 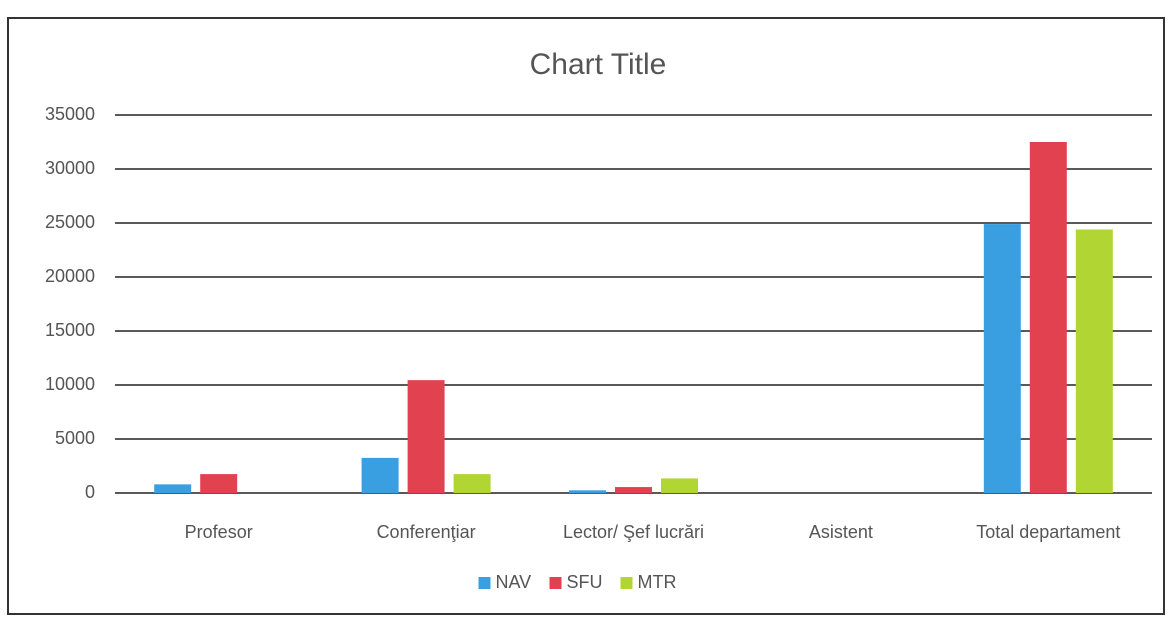 What do you see at coordinates (75, 438) in the screenshot?
I see `y-tick-label: 5000` at bounding box center [75, 438].